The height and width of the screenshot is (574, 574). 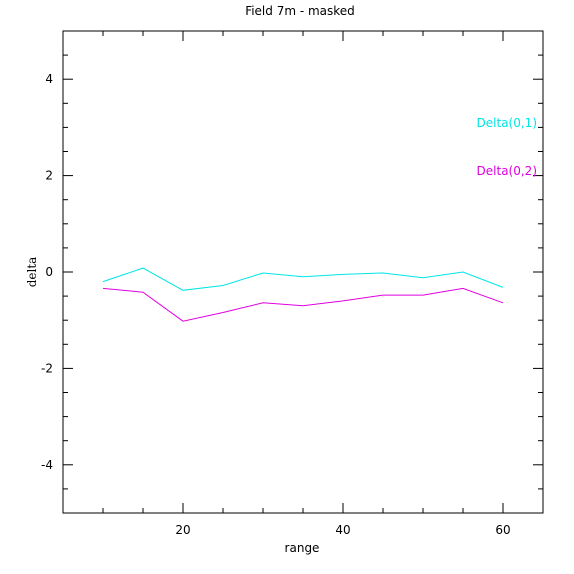 I want to click on chart-title: Field 7m - masked, so click(x=300, y=11).